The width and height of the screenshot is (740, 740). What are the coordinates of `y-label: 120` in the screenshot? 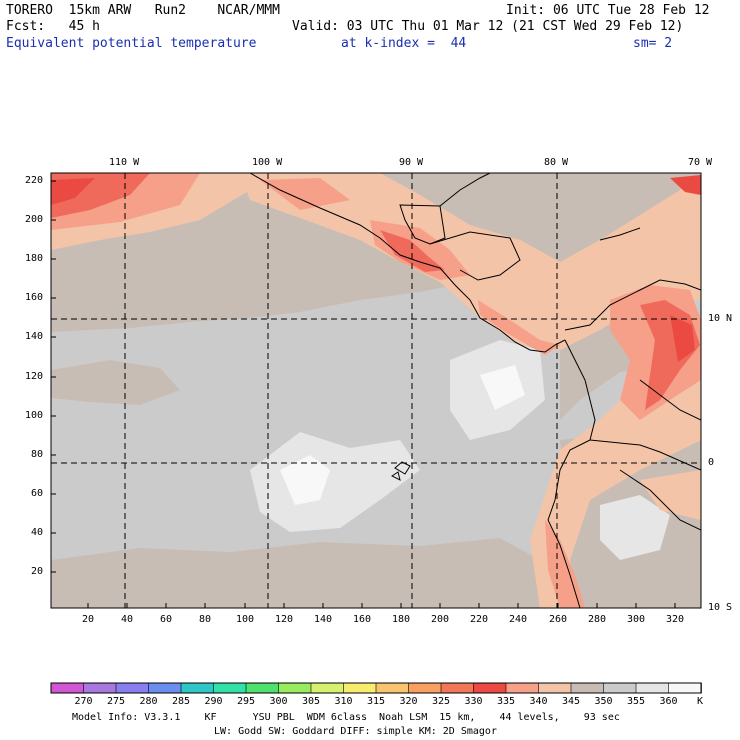 It's located at (34, 376).